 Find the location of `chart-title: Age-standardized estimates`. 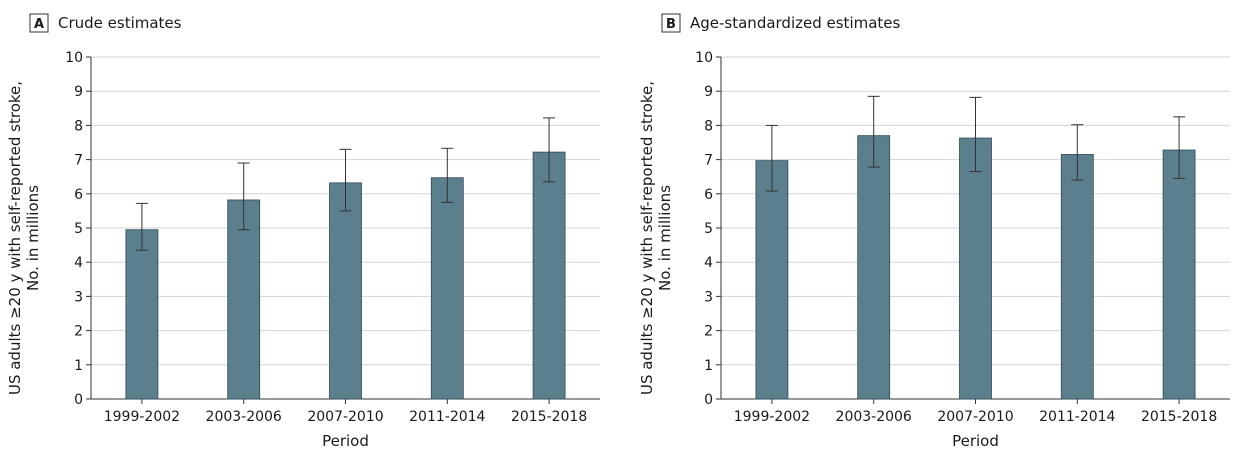

chart-title: Age-standardized estimates is located at coordinates (795, 23).